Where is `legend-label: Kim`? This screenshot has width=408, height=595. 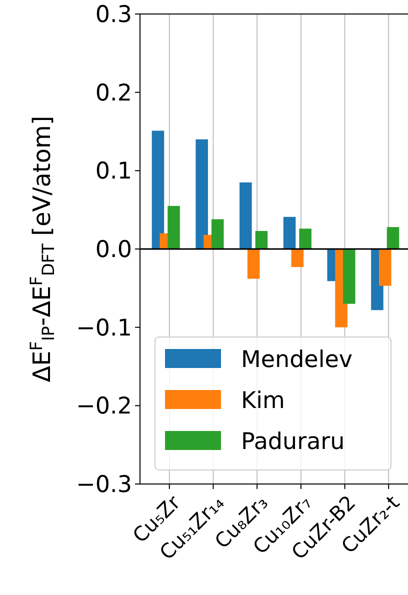 legend-label: Kim is located at coordinates (263, 401).